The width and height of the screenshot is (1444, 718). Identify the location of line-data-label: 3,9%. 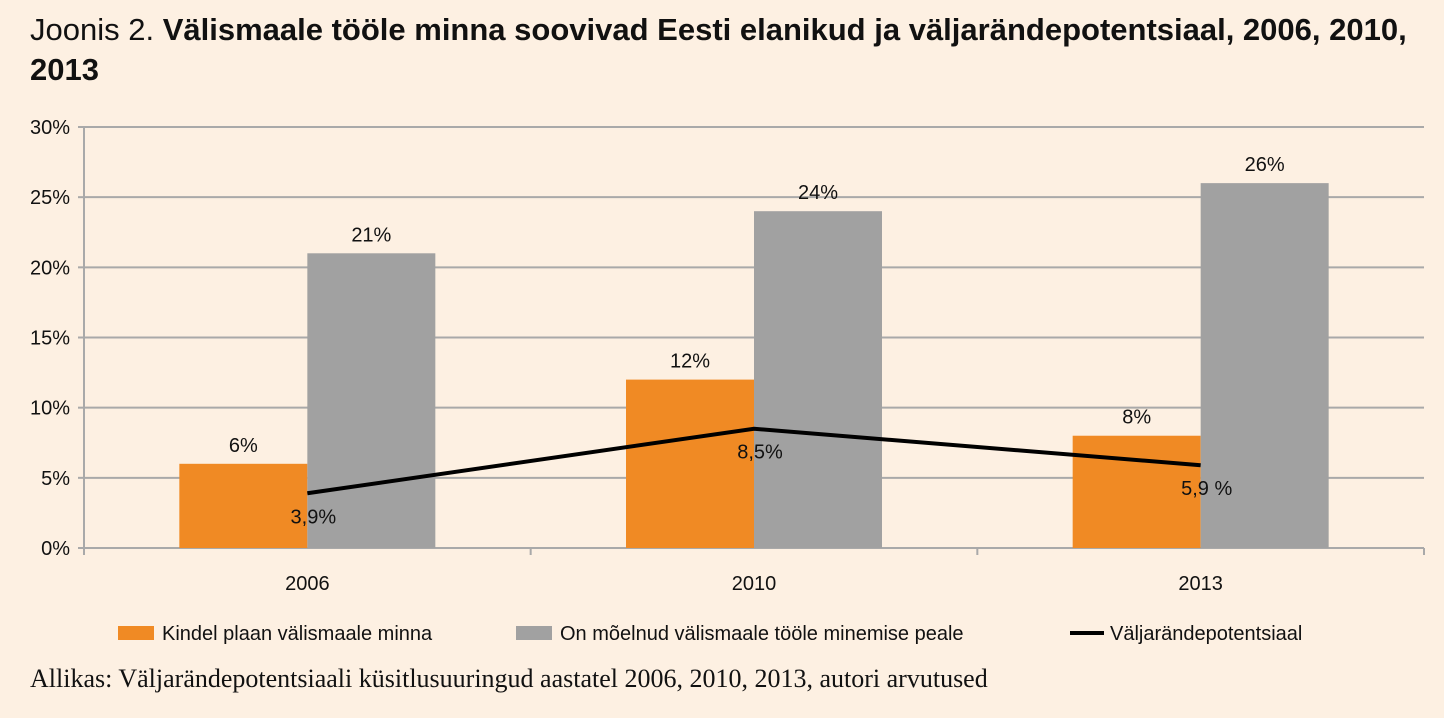
(314, 517).